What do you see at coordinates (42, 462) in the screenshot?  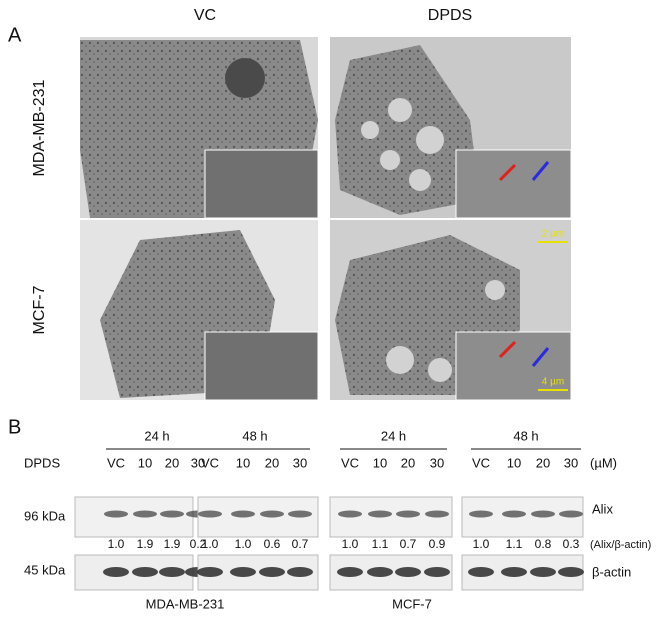 I see `treatment-label: DPDS` at bounding box center [42, 462].